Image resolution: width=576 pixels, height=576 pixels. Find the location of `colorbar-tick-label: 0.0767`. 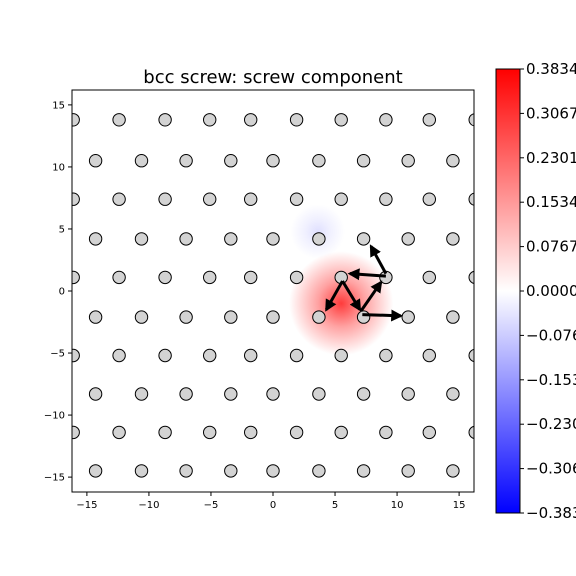

colorbar-tick-label: 0.0767 is located at coordinates (551, 247).